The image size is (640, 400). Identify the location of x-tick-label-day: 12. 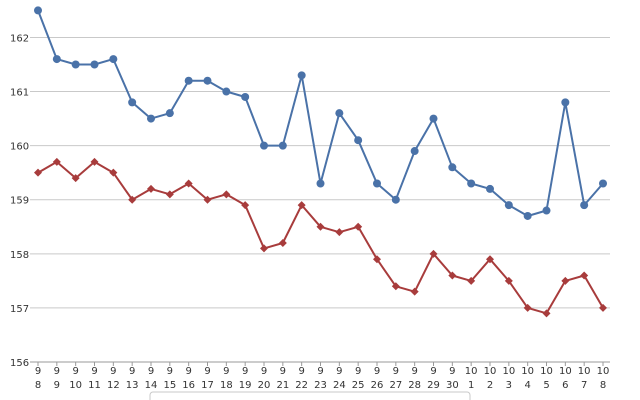
(113, 385).